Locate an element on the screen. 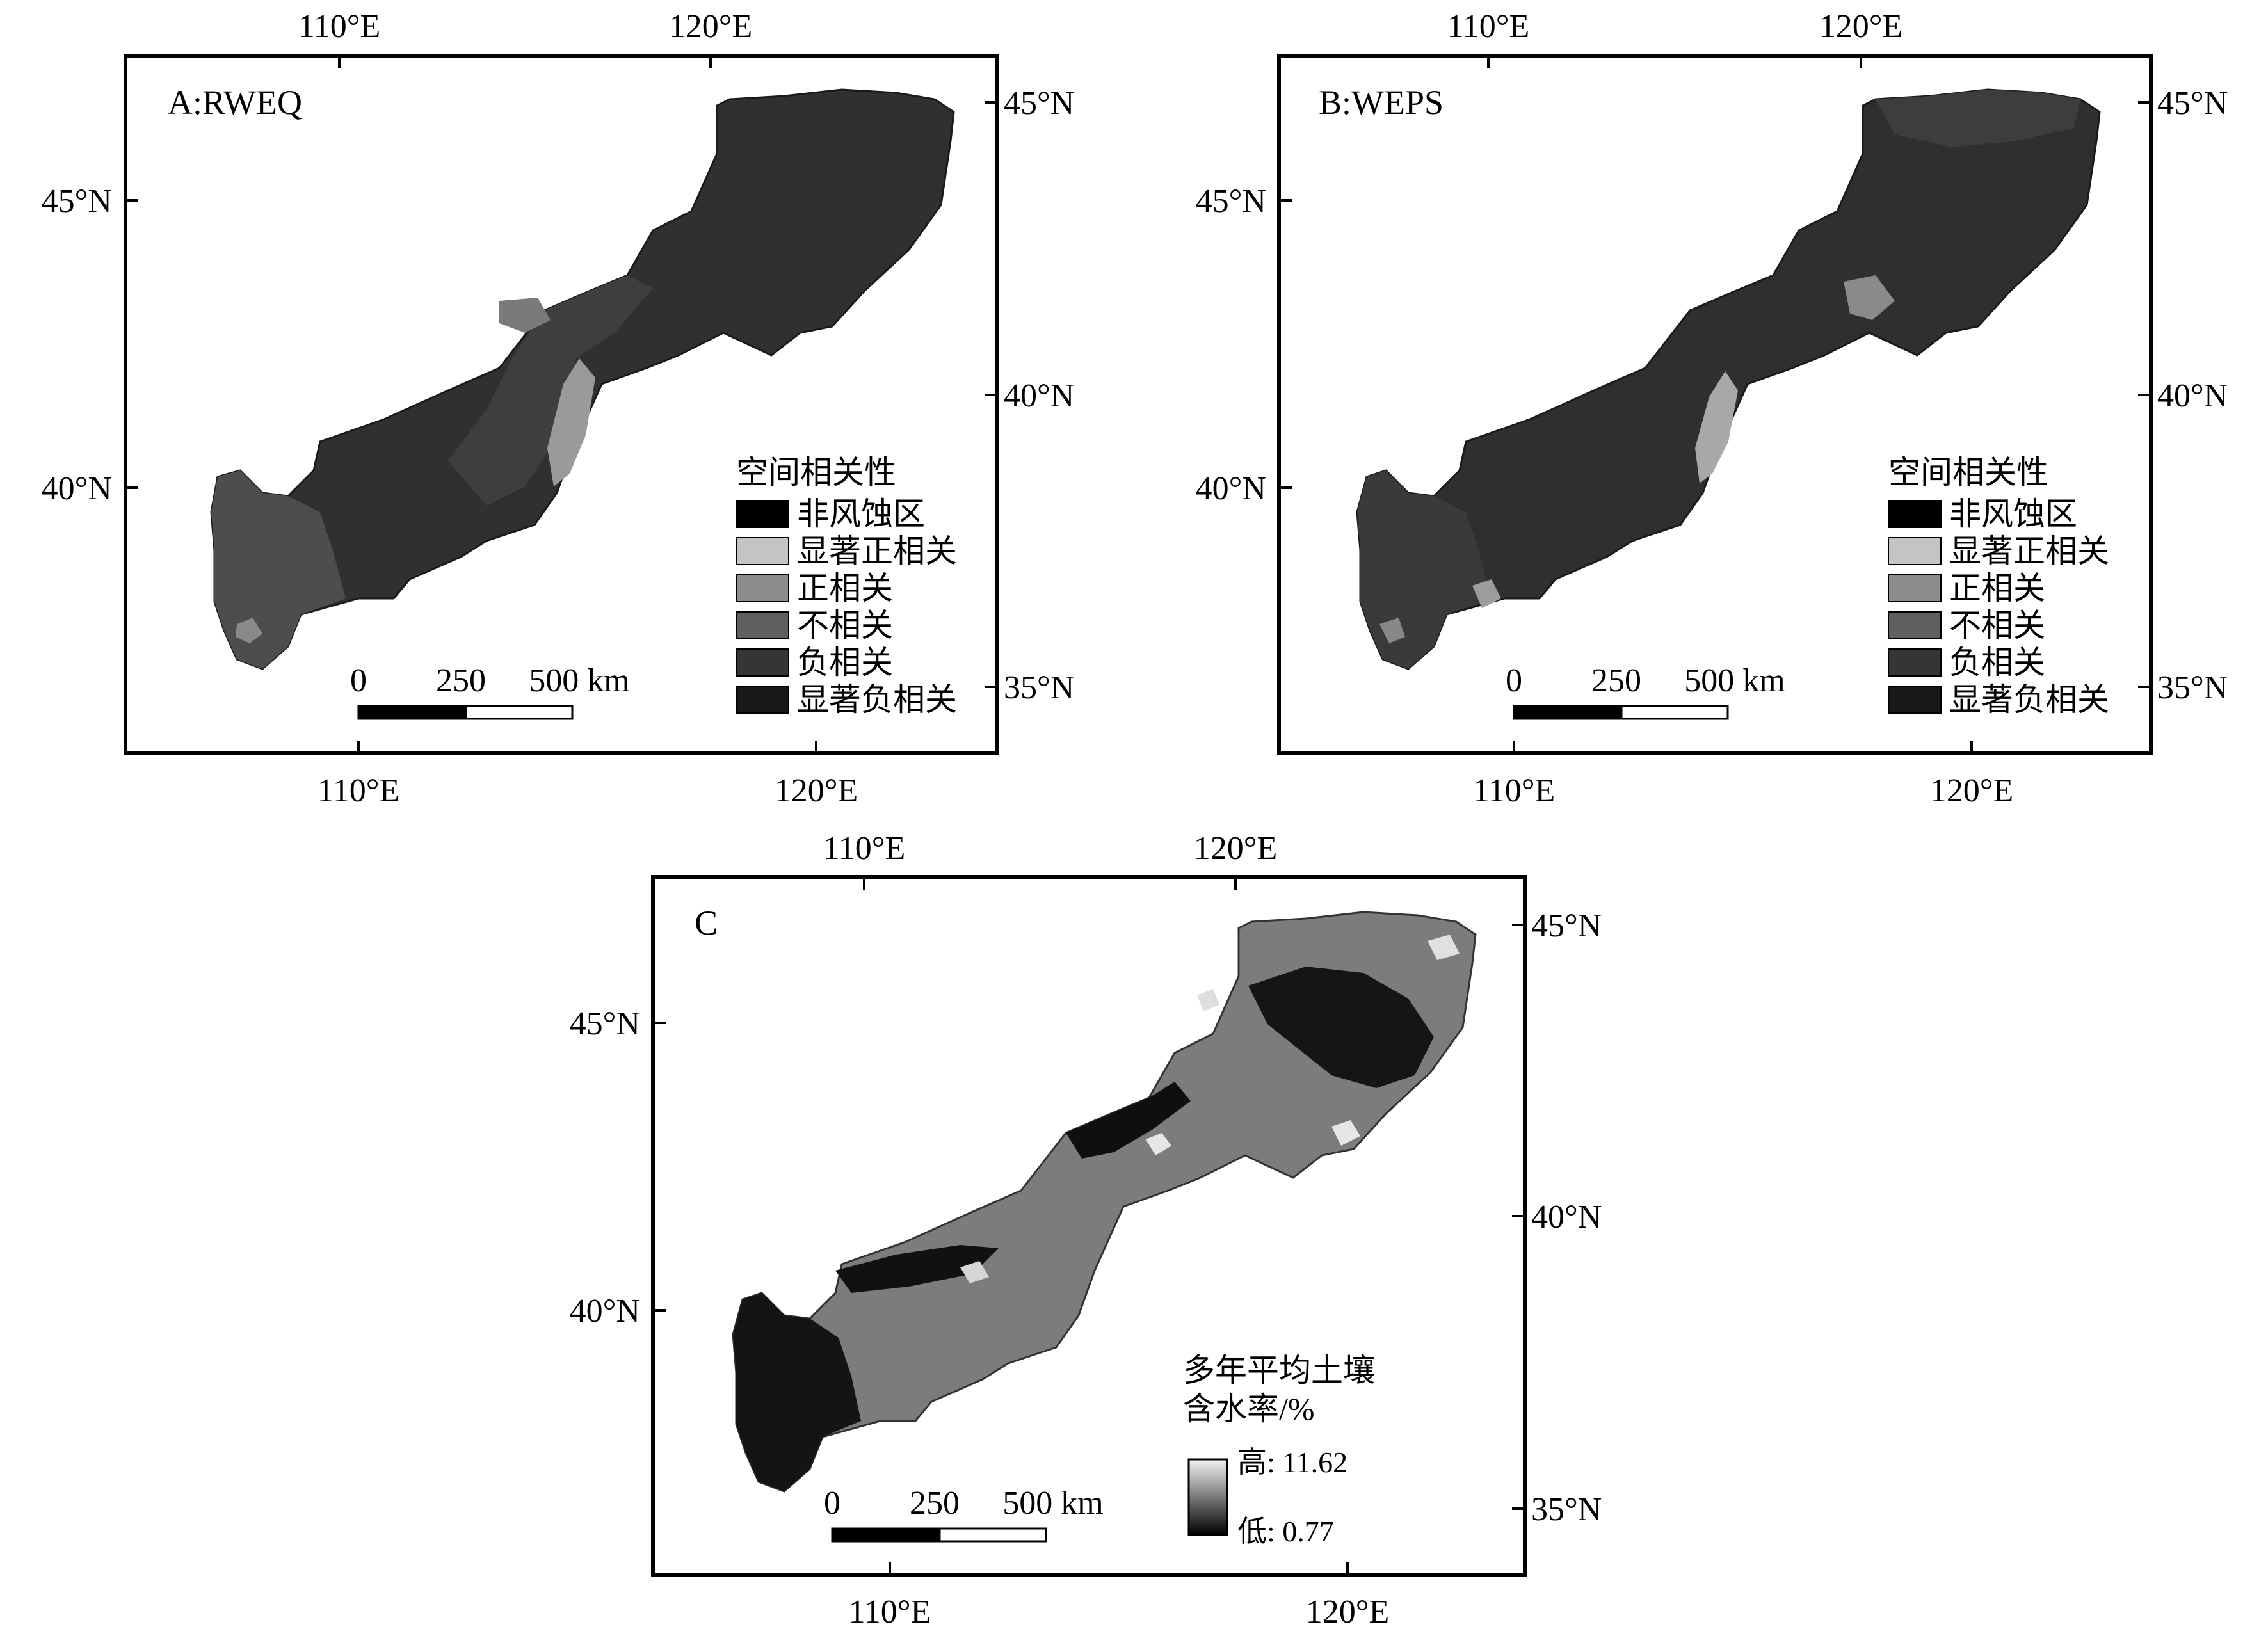 The width and height of the screenshot is (2268, 1629). panel-a-legend-label-6: 显著负相关 is located at coordinates (877, 700).